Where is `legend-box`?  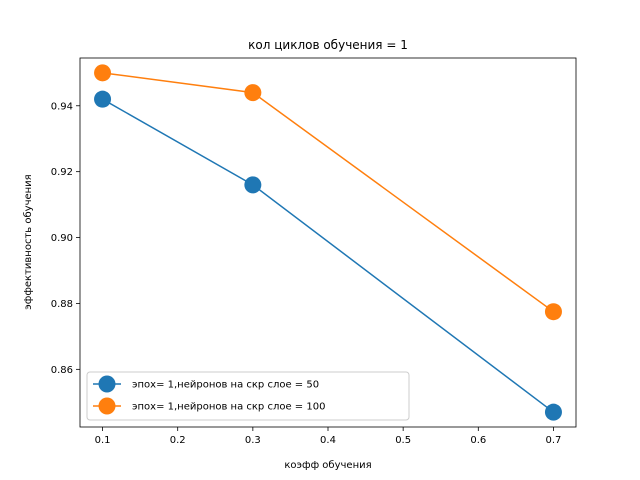 legend-box is located at coordinates (248, 396).